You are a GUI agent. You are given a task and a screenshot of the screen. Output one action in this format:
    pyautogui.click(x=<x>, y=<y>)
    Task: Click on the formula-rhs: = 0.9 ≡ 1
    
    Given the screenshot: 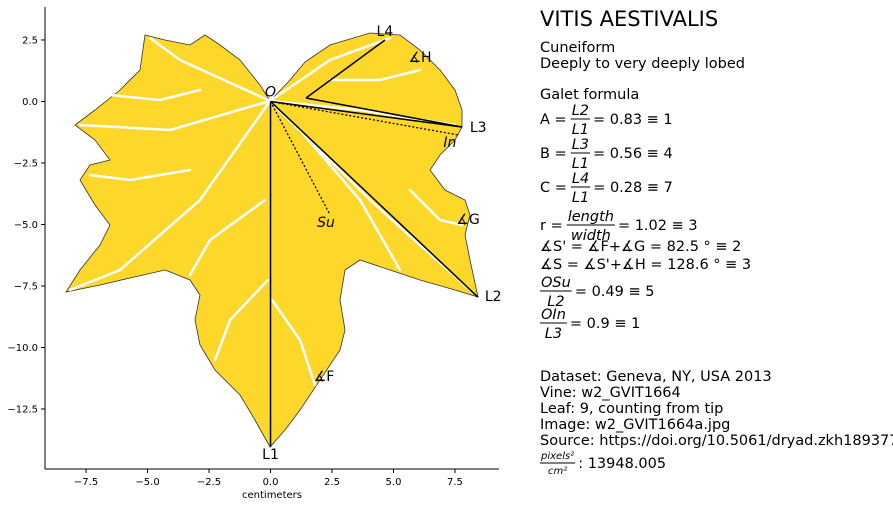 What is the action you would take?
    pyautogui.click(x=605, y=324)
    